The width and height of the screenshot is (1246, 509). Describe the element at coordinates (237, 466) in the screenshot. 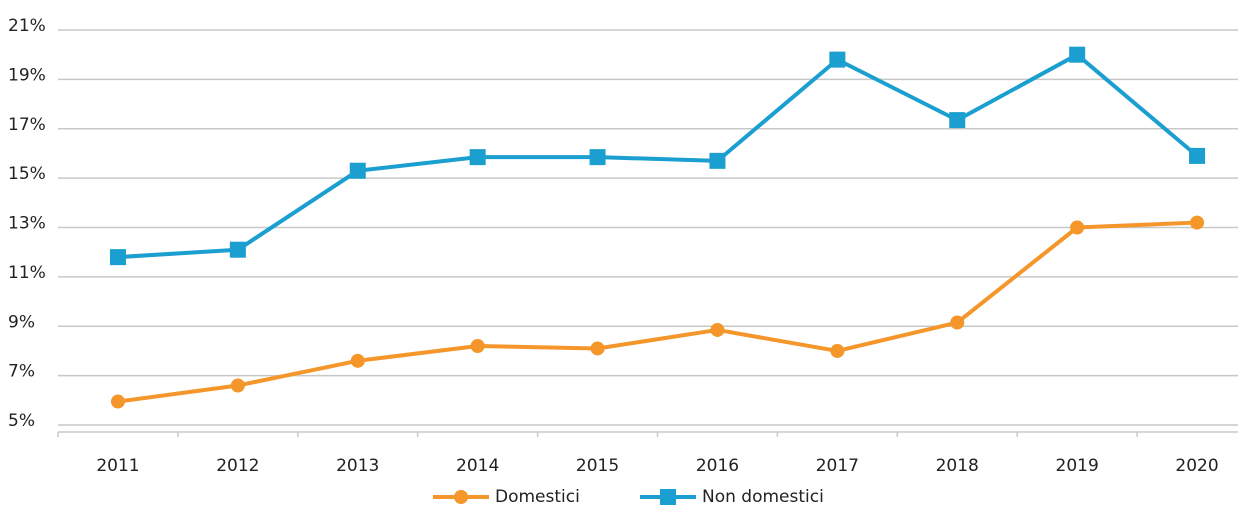

I see `x-tick-label: 2012` at that location.